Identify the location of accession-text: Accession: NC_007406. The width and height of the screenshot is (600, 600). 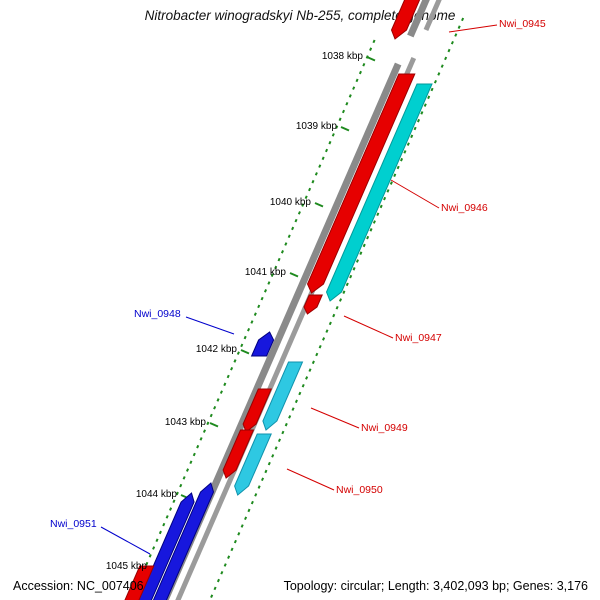
(78, 586).